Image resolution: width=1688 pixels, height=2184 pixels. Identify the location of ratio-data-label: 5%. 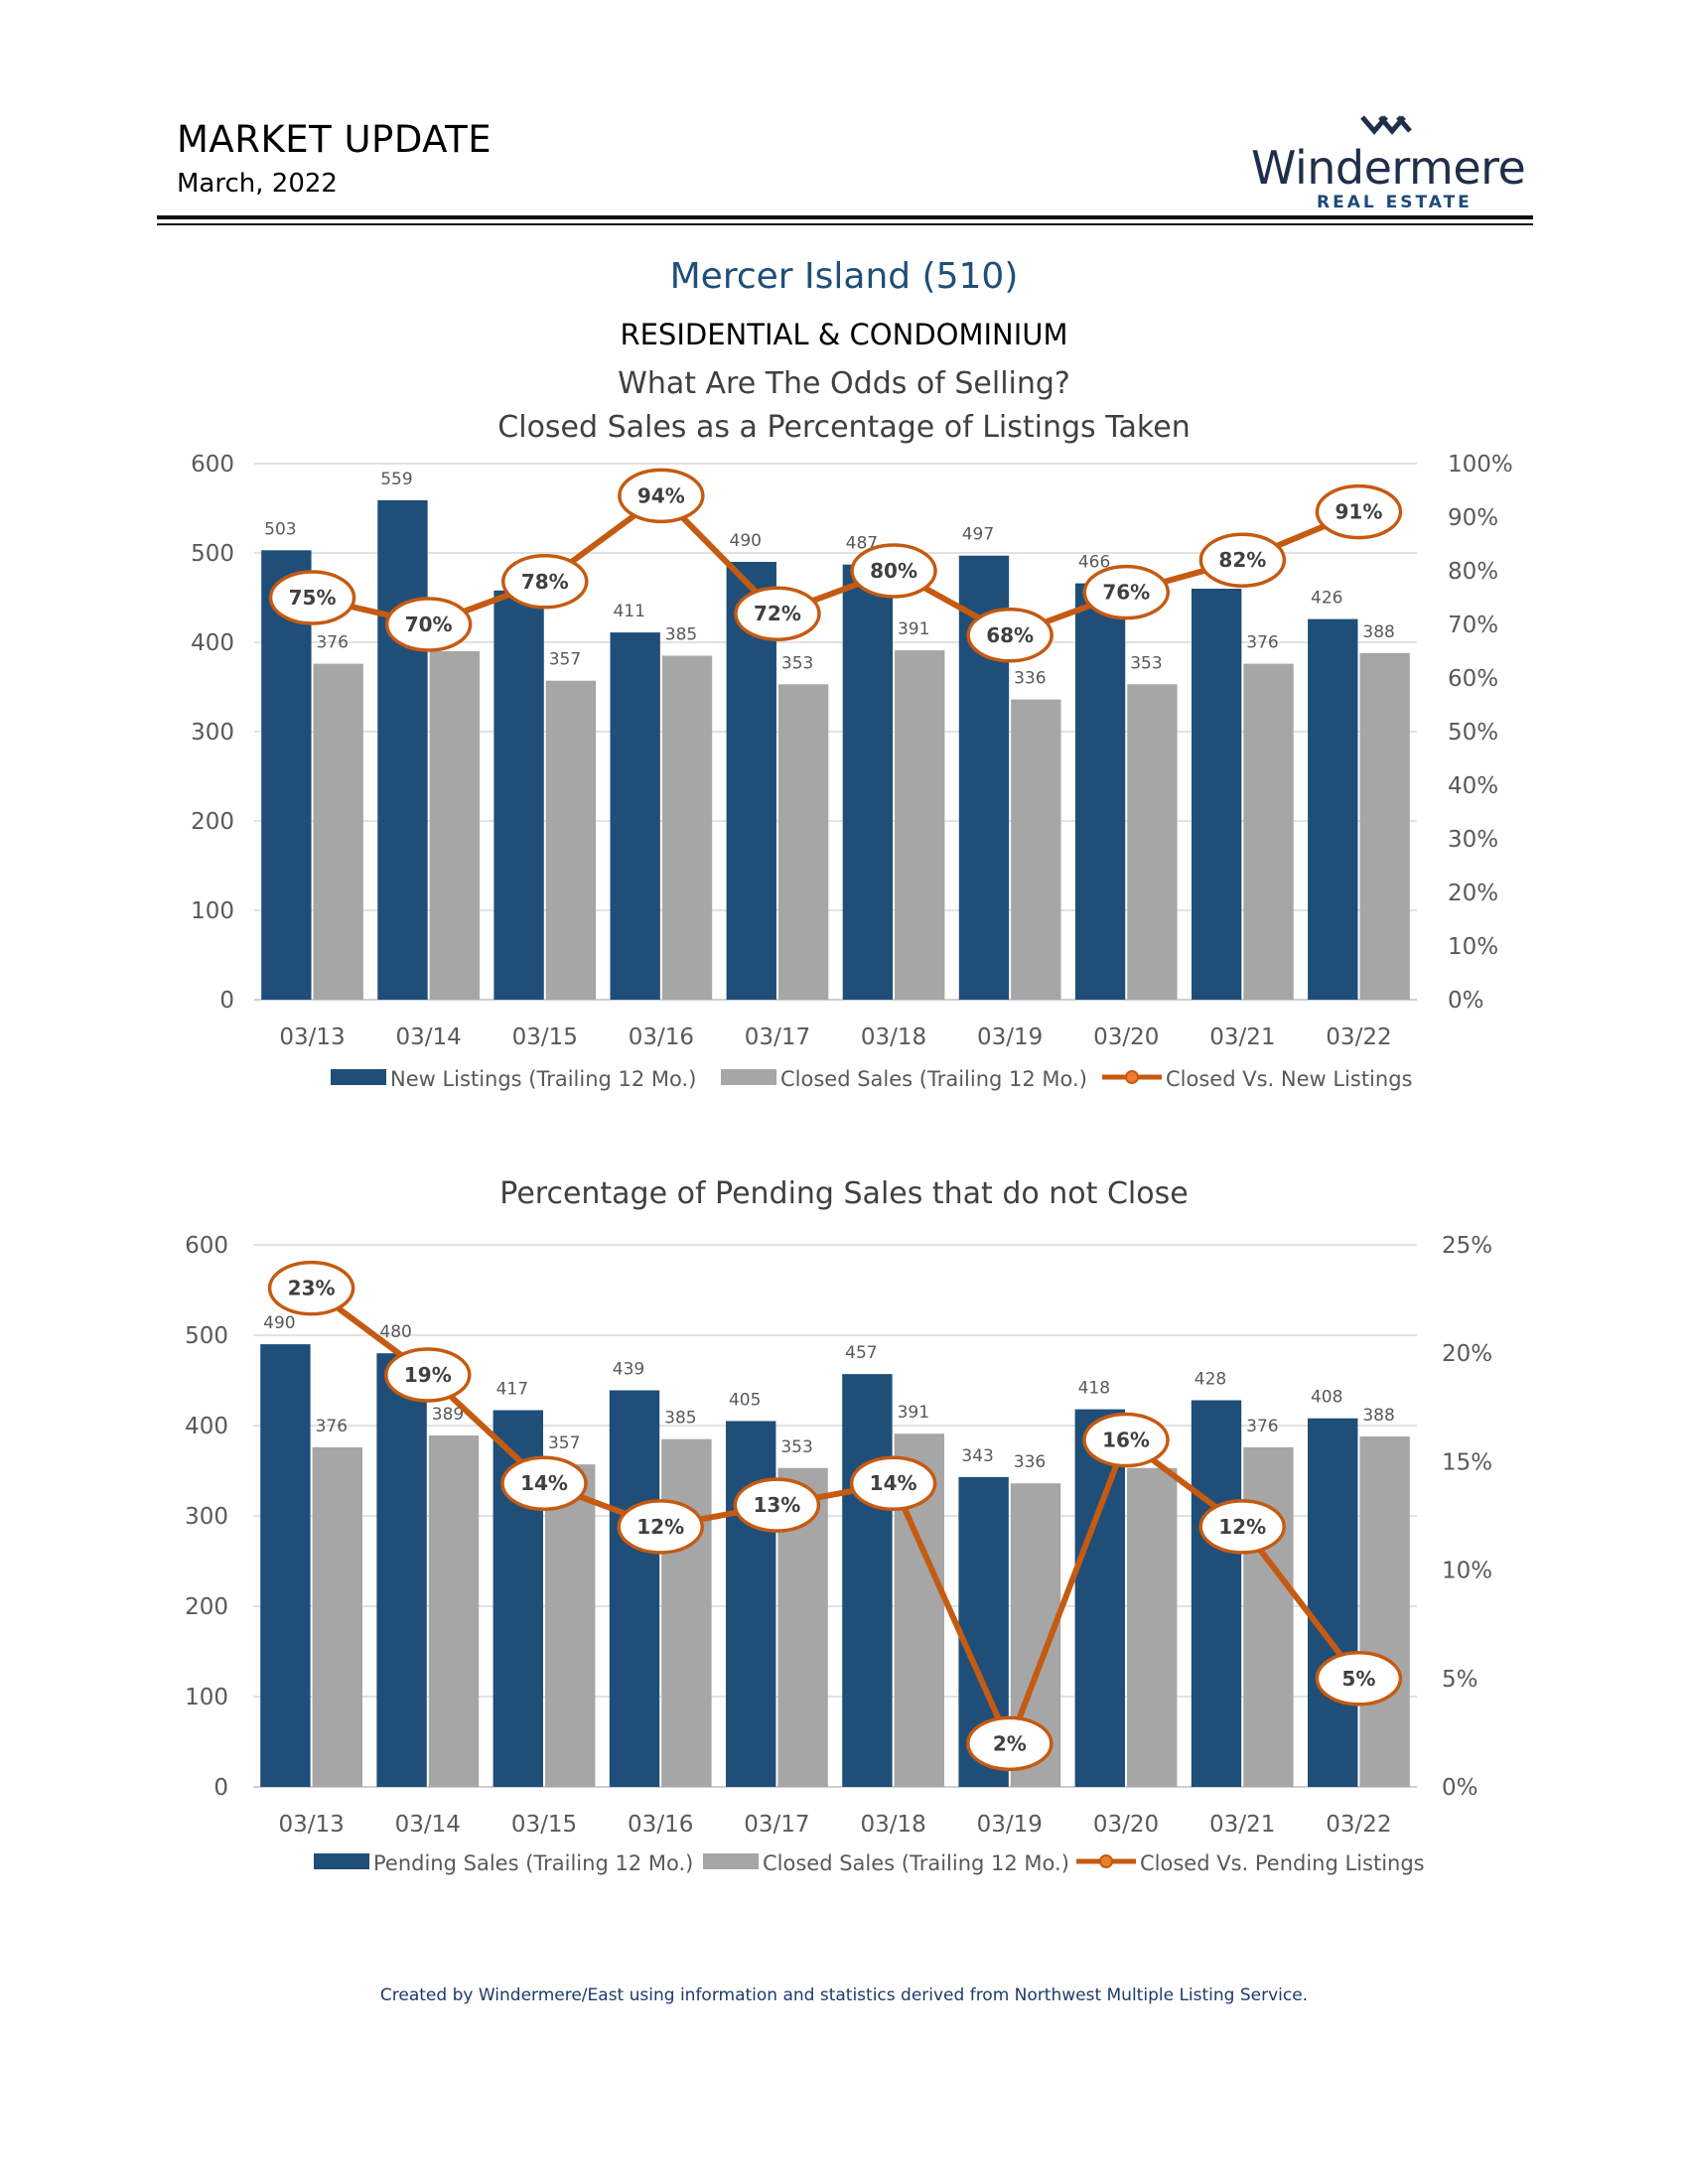
(1358, 1679).